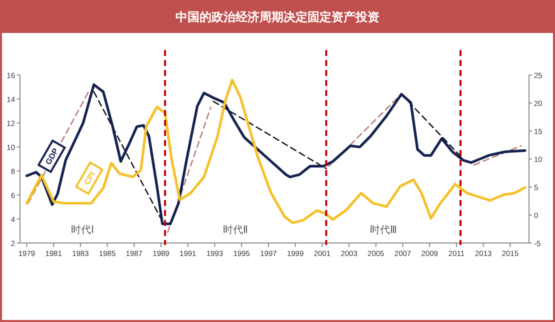  What do you see at coordinates (278, 17) in the screenshot?
I see `chart-title: 中国的政治经济周期决定固定资产投资` at bounding box center [278, 17].